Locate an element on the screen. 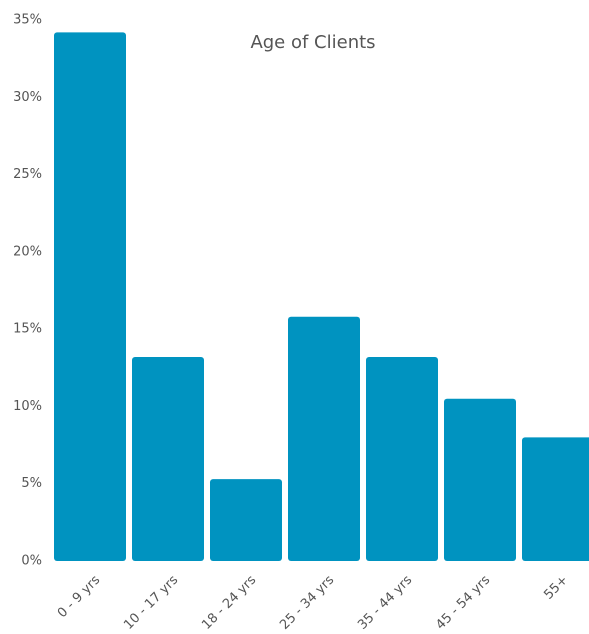  x-tick-label: 25 - 34 yrs is located at coordinates (307, 603).